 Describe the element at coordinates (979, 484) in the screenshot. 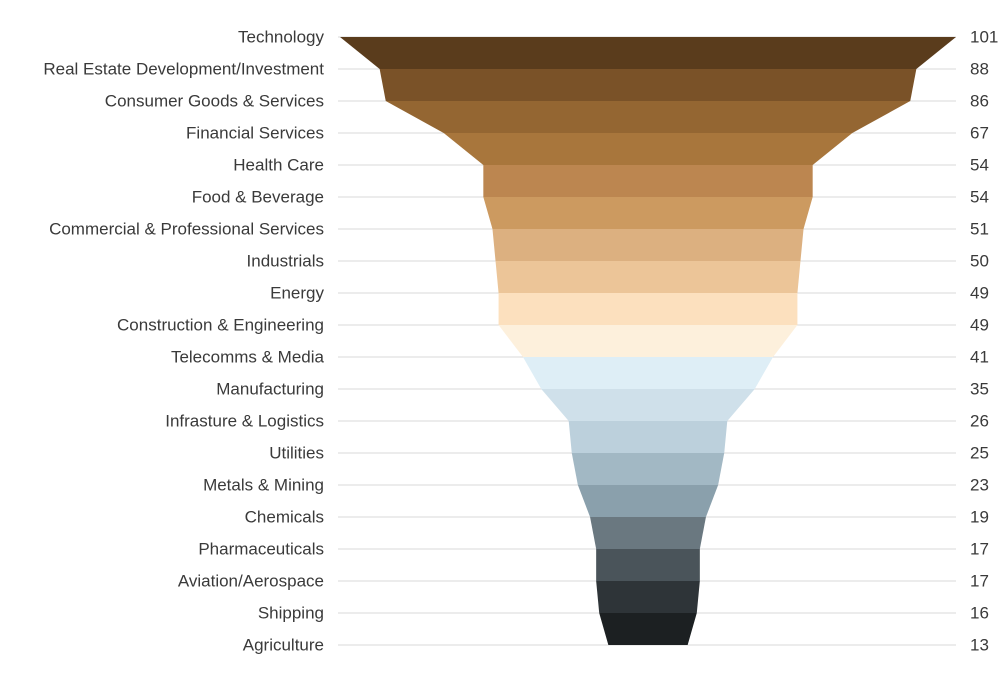

I see `value-label: 23` at that location.